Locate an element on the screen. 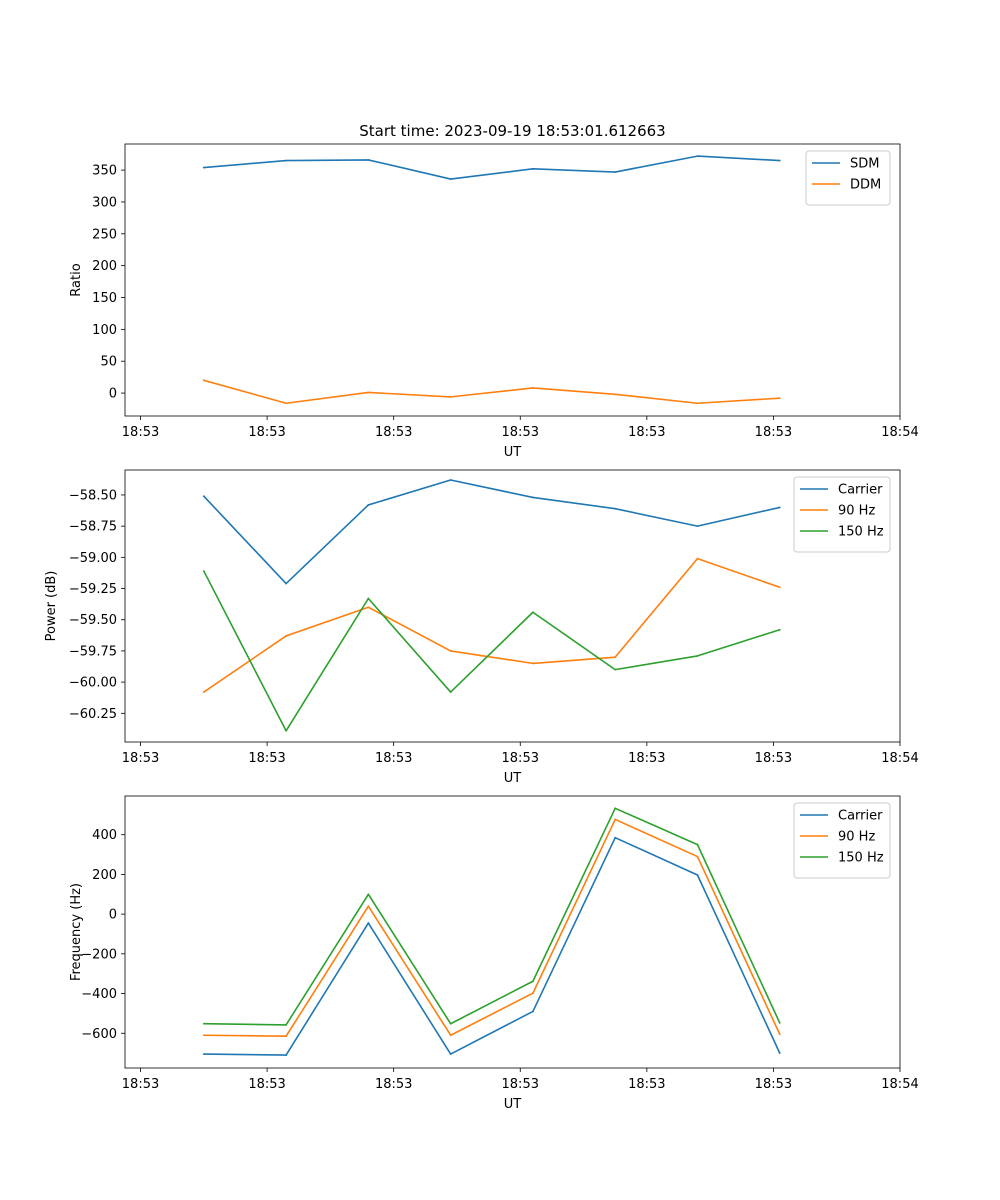 The width and height of the screenshot is (1000, 1200). y-tick-label: 50 is located at coordinates (108, 362).